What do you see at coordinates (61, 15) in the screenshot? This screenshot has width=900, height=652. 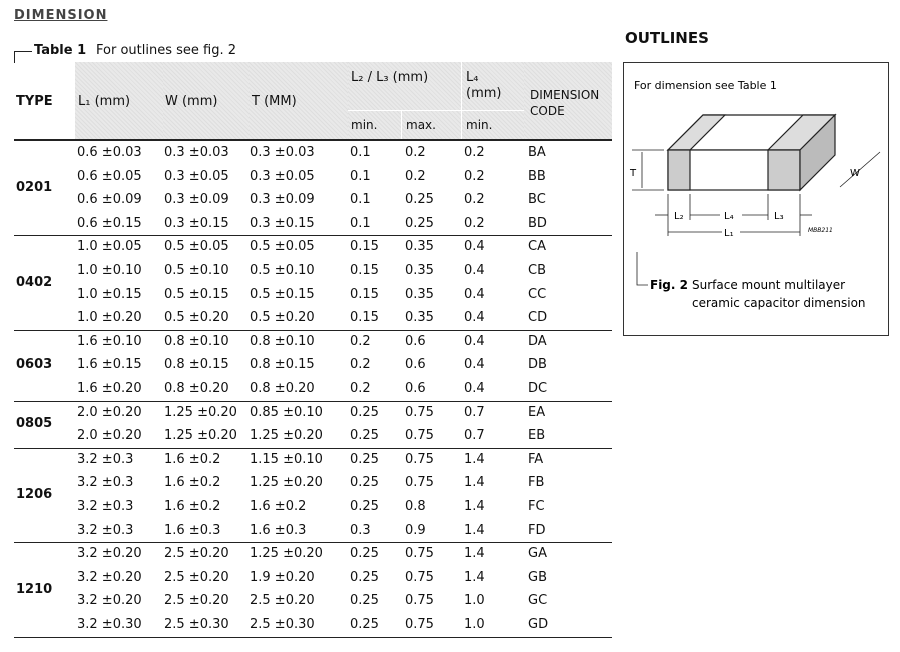 I see `heading: DIMENSION` at bounding box center [61, 15].